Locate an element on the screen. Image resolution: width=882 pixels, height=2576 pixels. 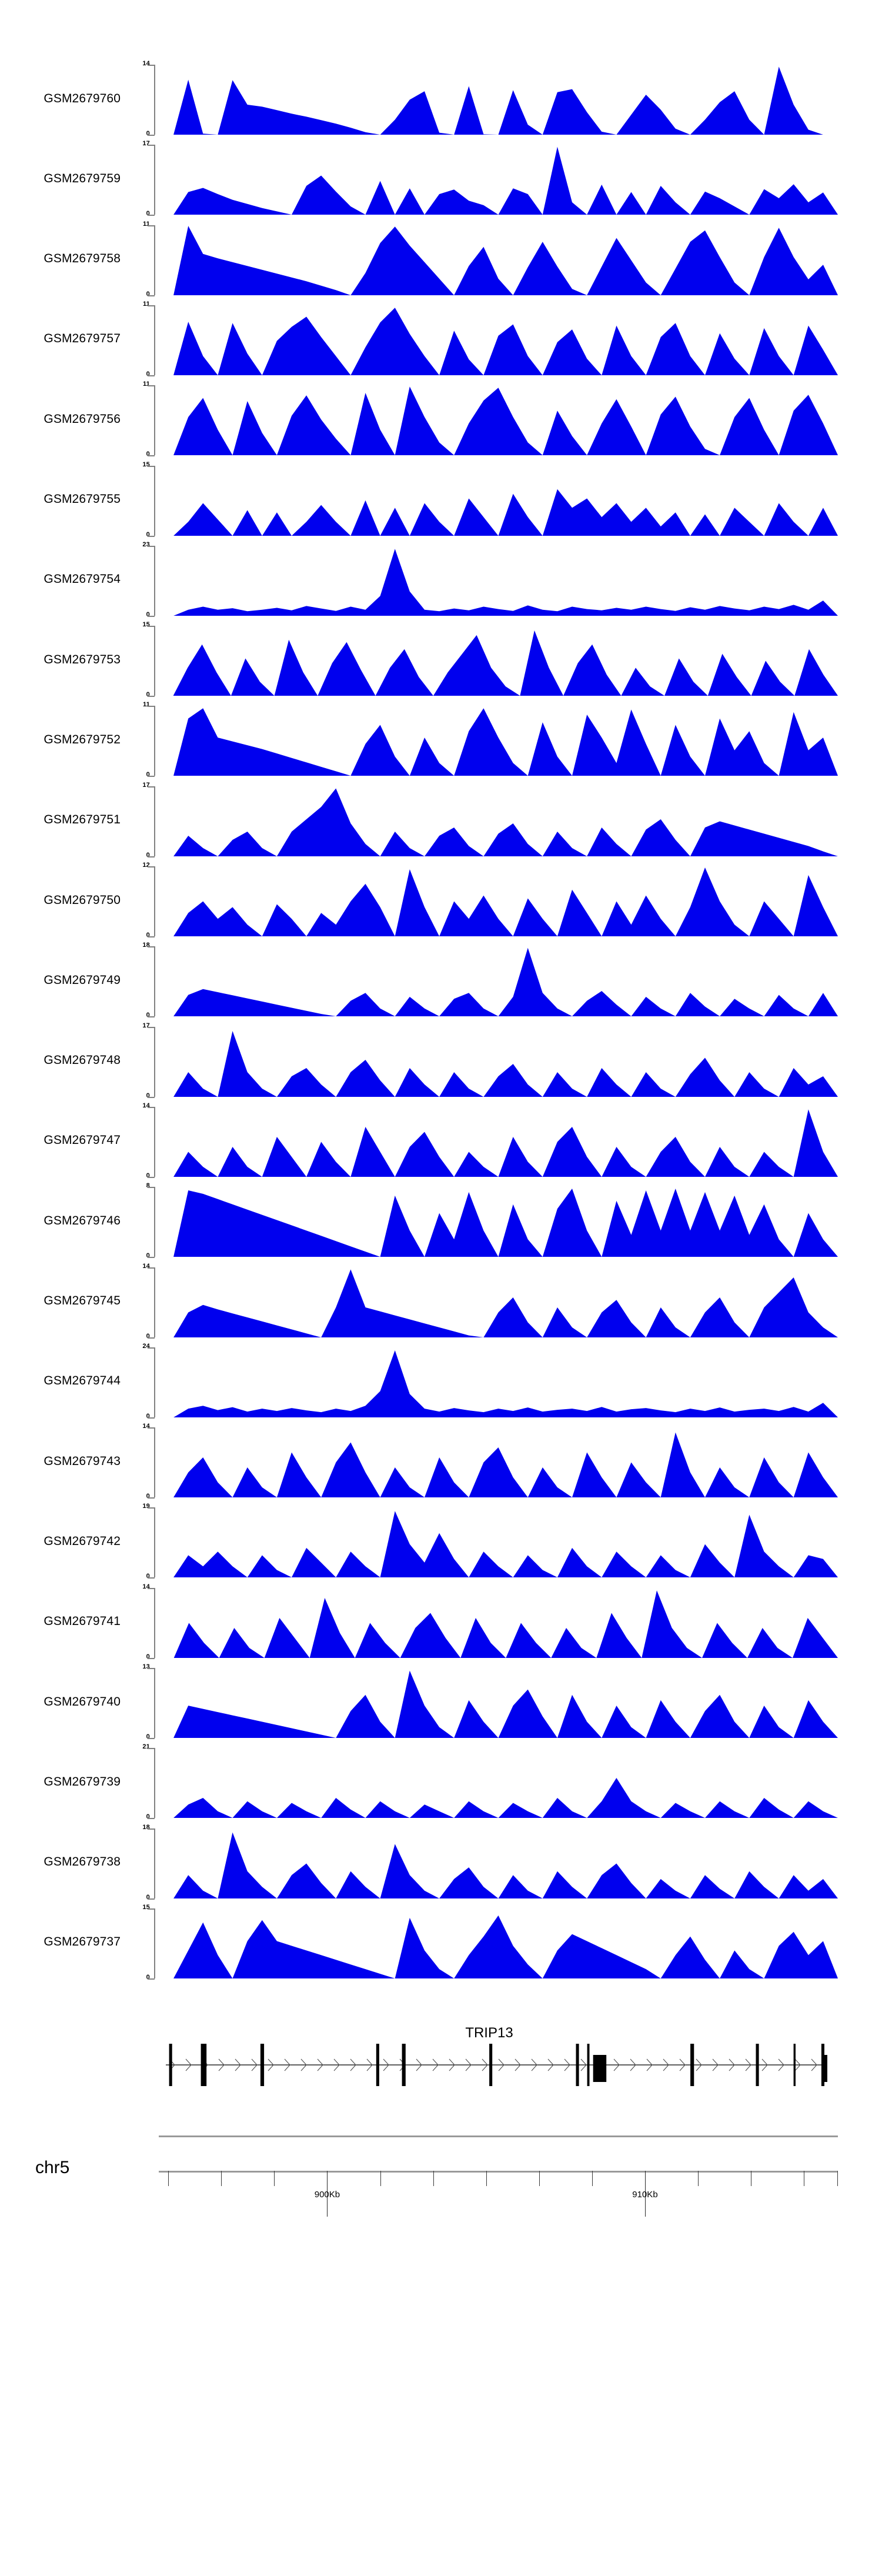
track-sample-label: GSM2679744 is located at coordinates (82, 1381).